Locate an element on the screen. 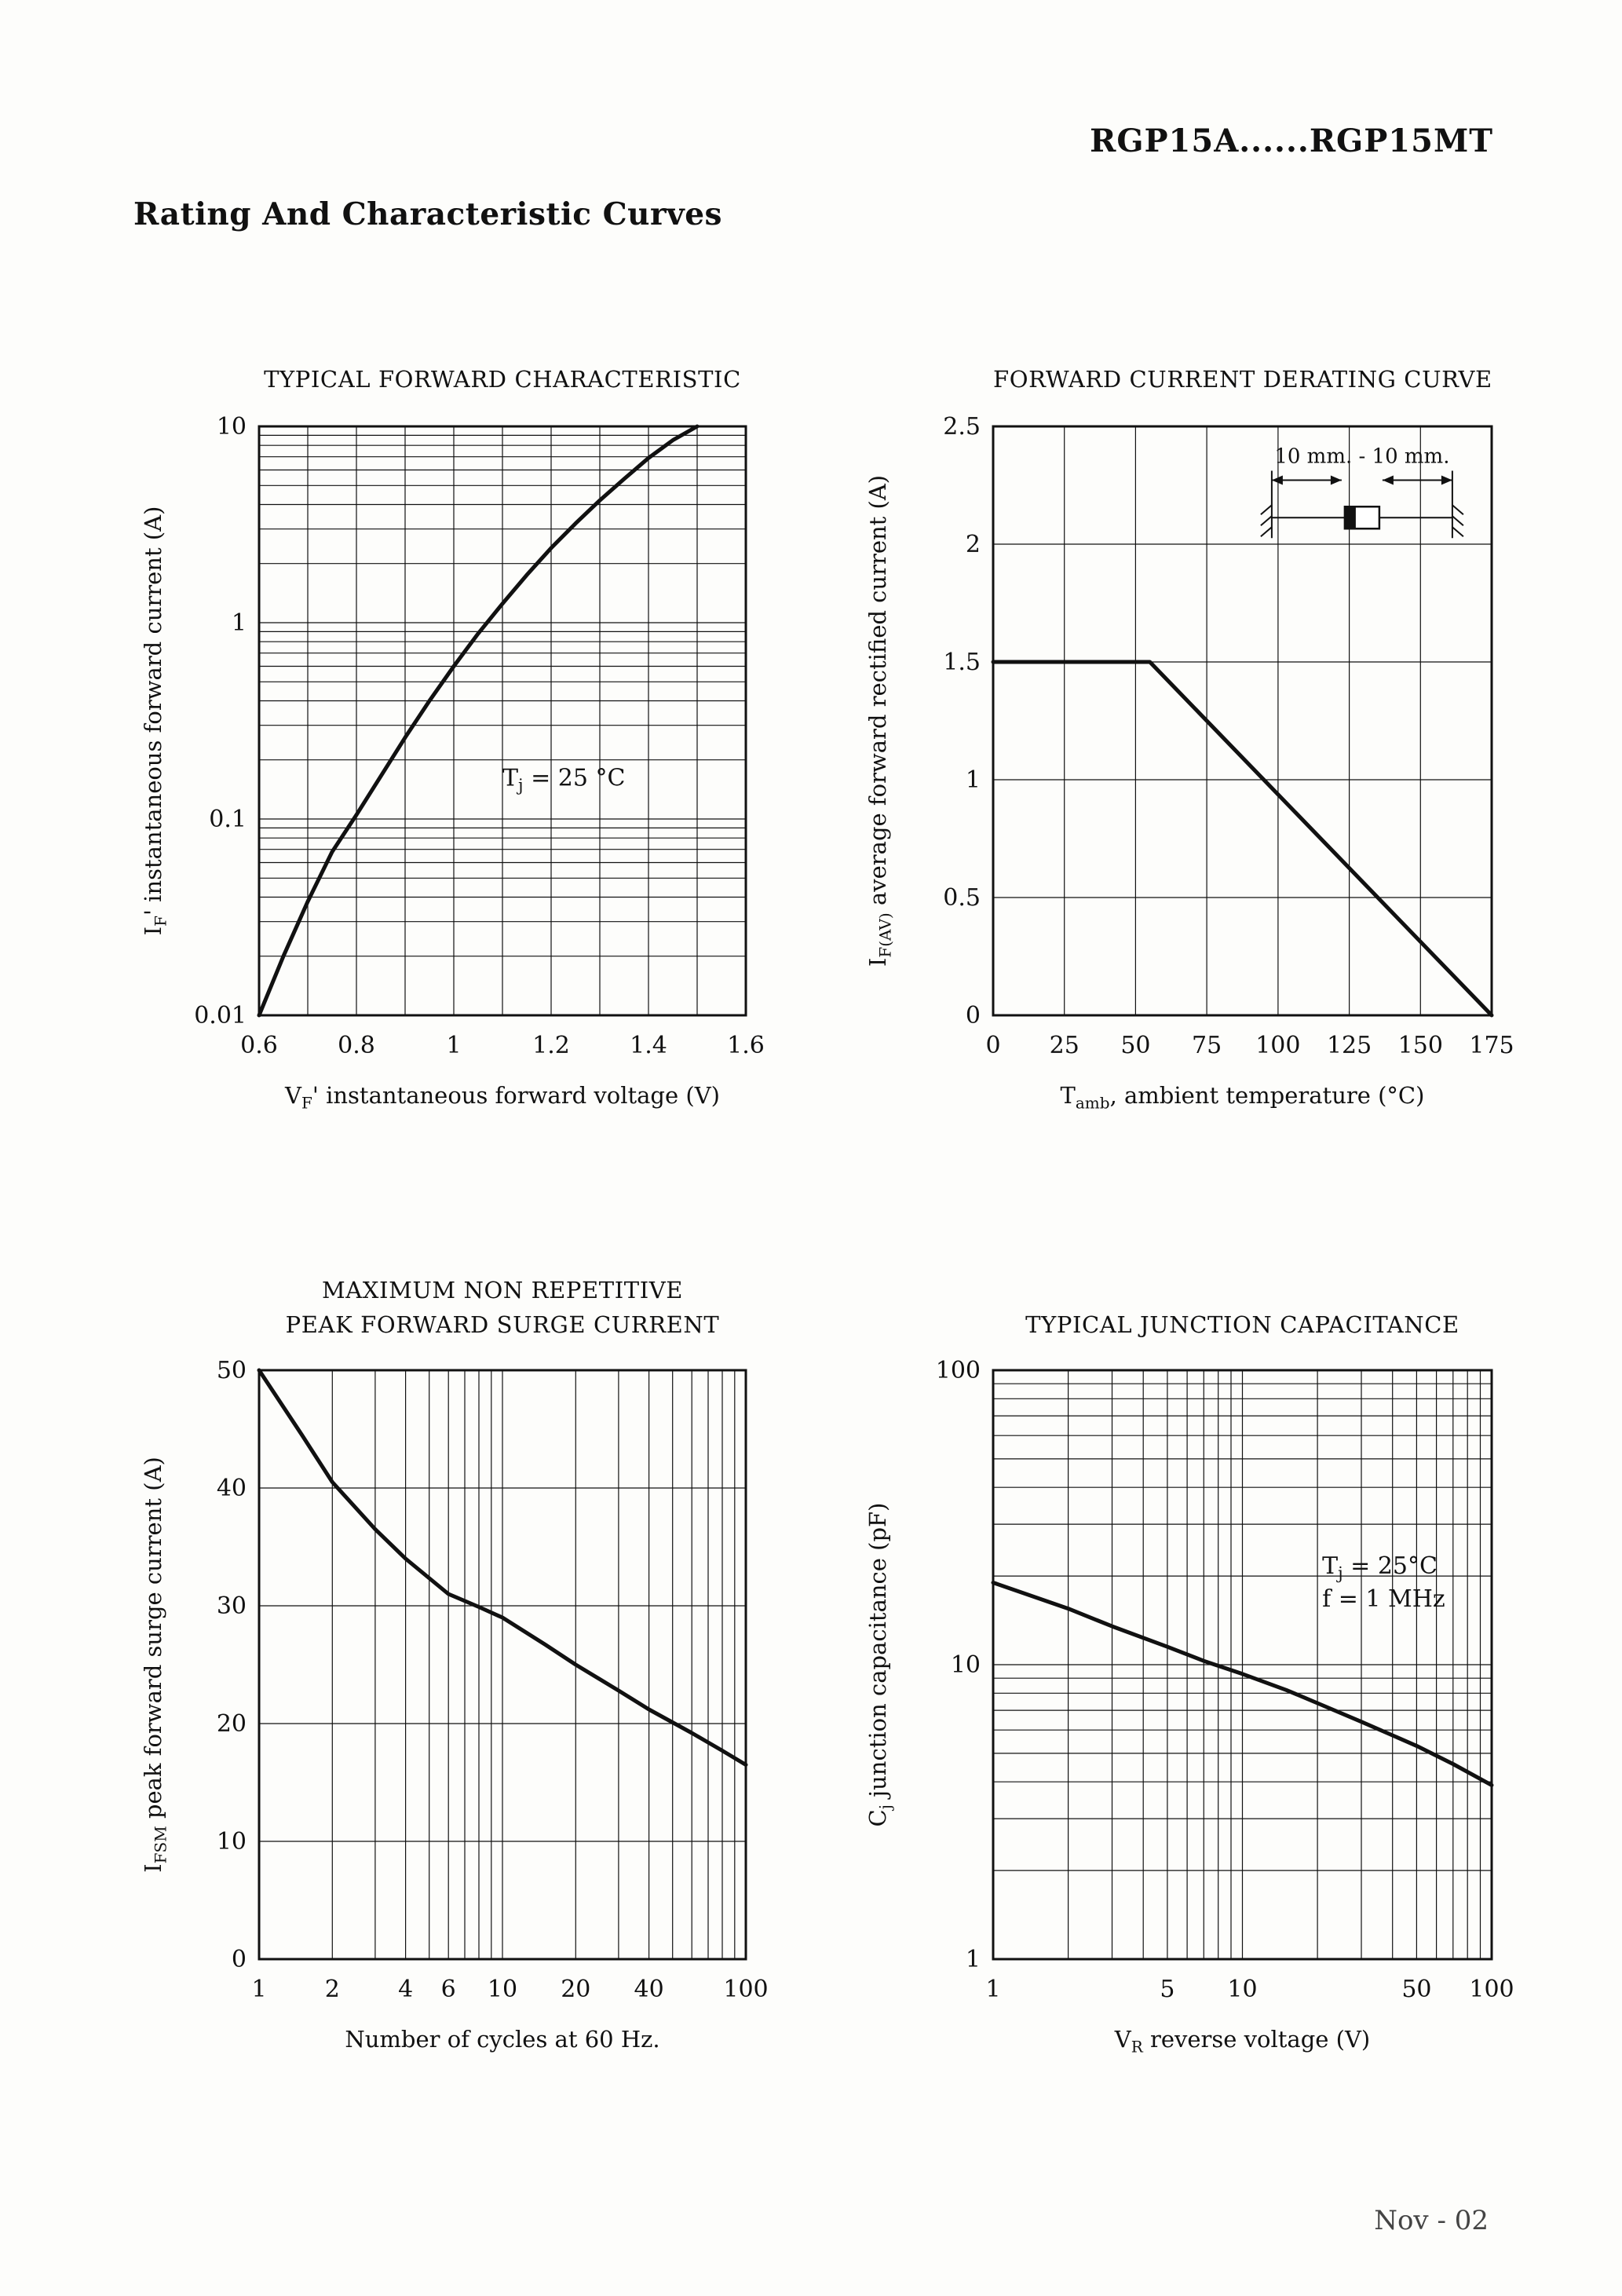 The image size is (1622, 2296). inset-lead-length-diagram: 10 mm. - 10 mm. is located at coordinates (1362, 492).